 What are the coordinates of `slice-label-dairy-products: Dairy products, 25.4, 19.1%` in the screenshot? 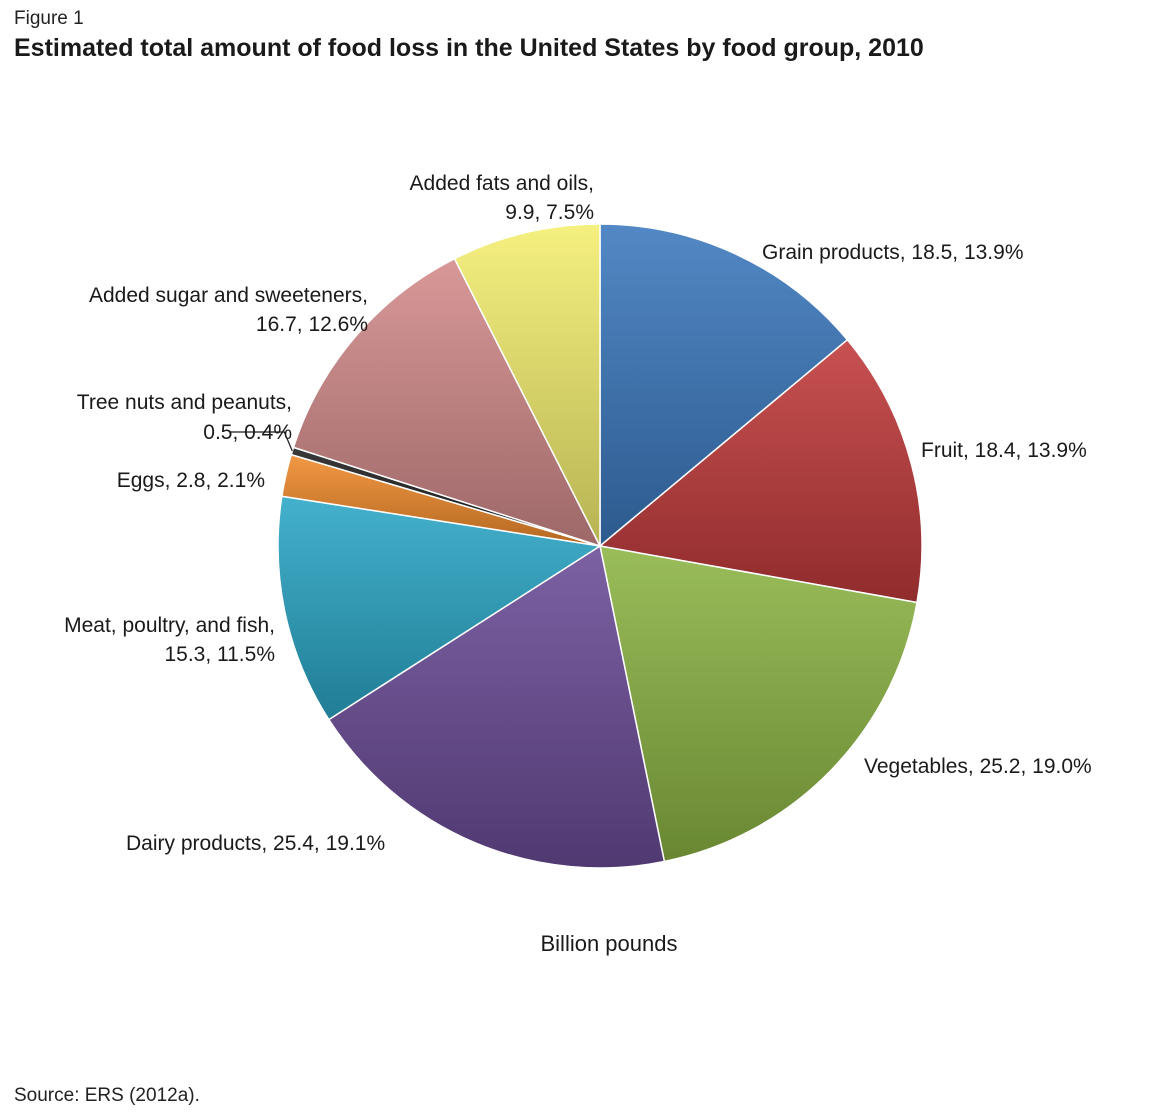 It's located at (255, 843).